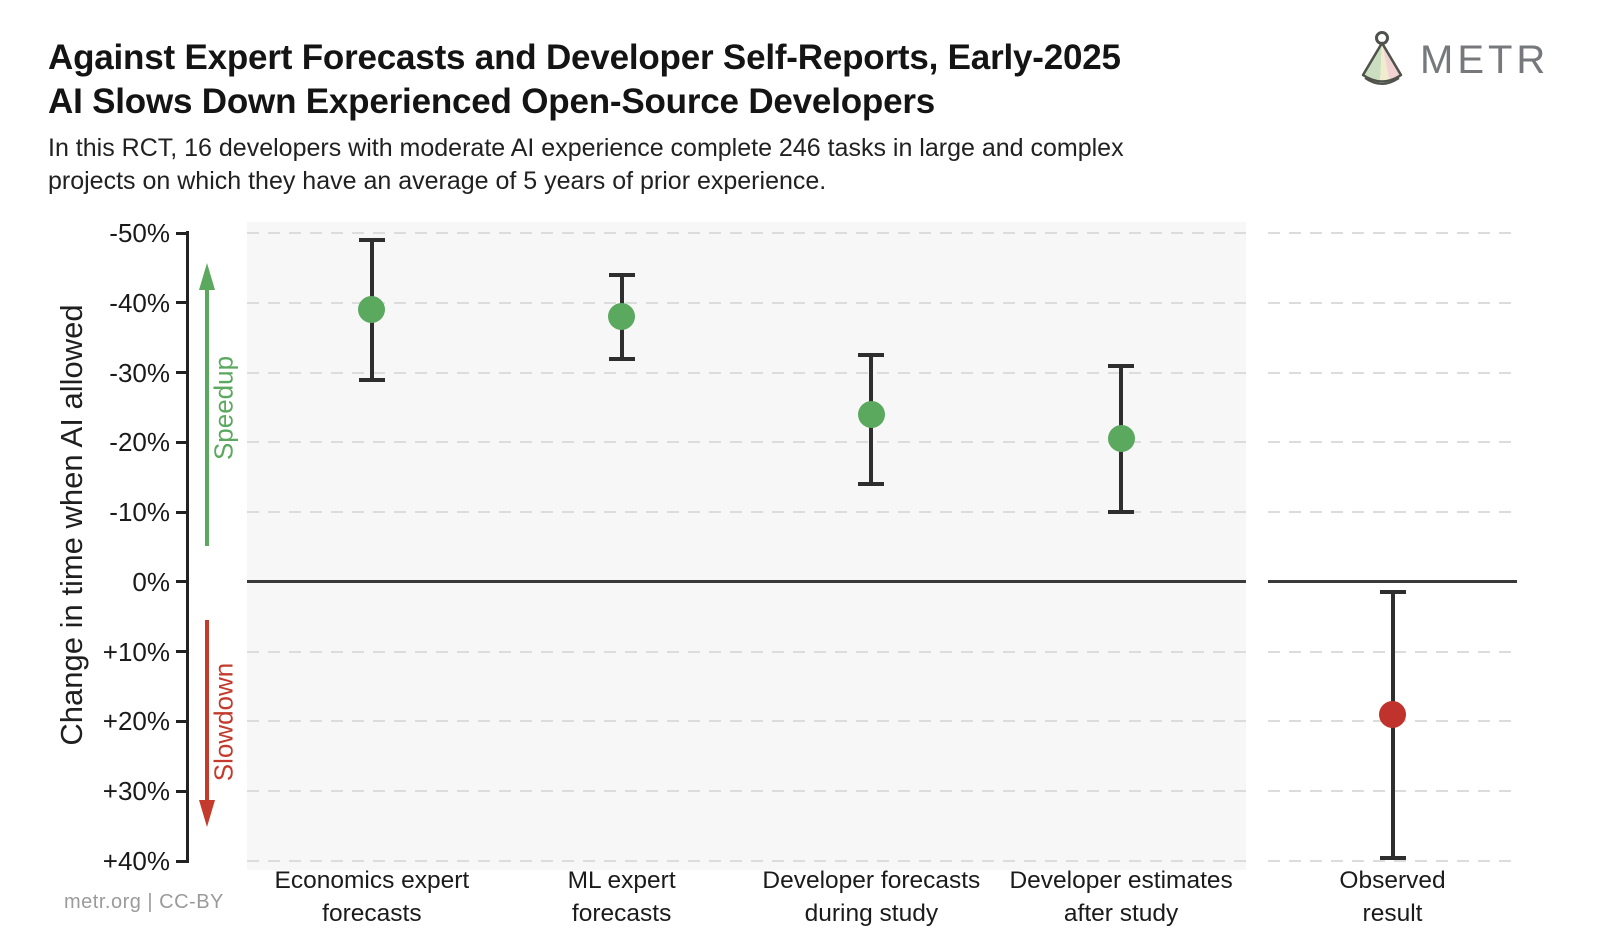 The width and height of the screenshot is (1616, 946). I want to click on y-tick-label: +20%, so click(136, 721).